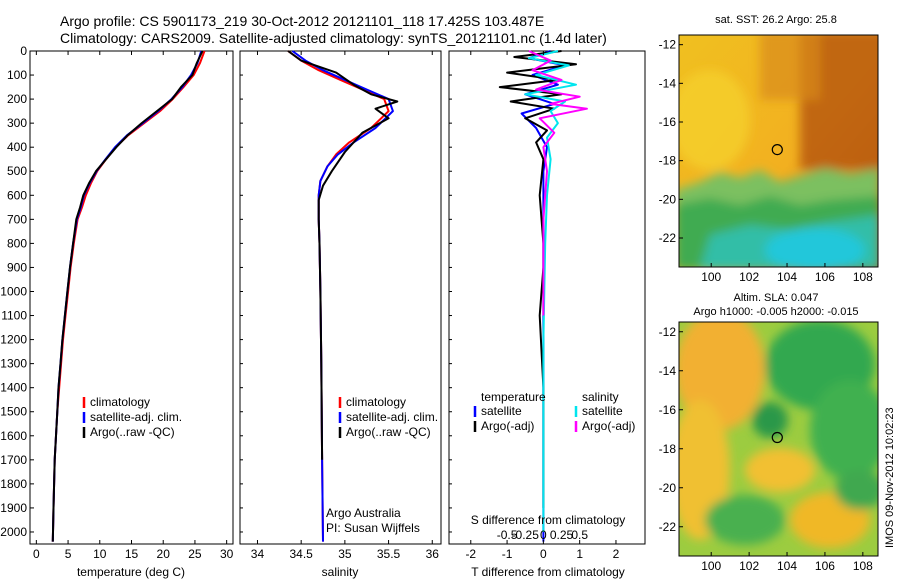 This screenshot has height=580, width=900. What do you see at coordinates (562, 535) in the screenshot?
I see `s-tick-label: 0.25` at bounding box center [562, 535].